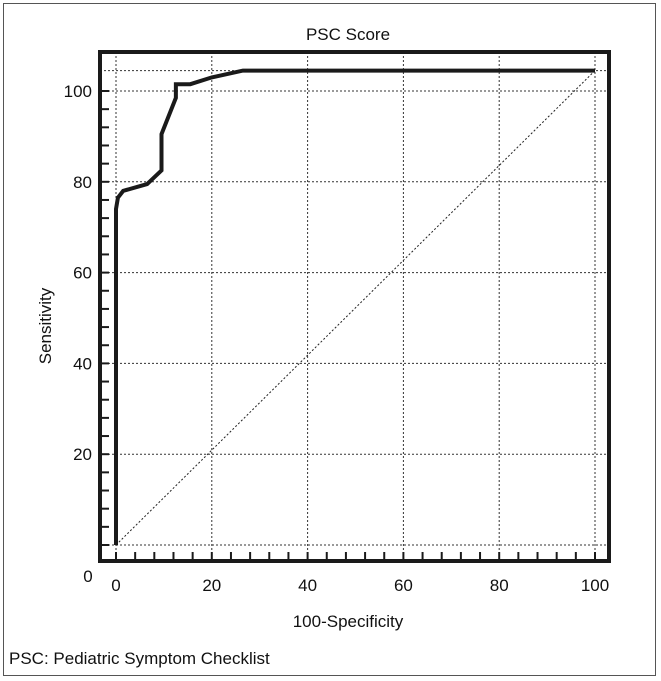  What do you see at coordinates (45, 325) in the screenshot?
I see `y-axis-label: Sensitivity` at bounding box center [45, 325].